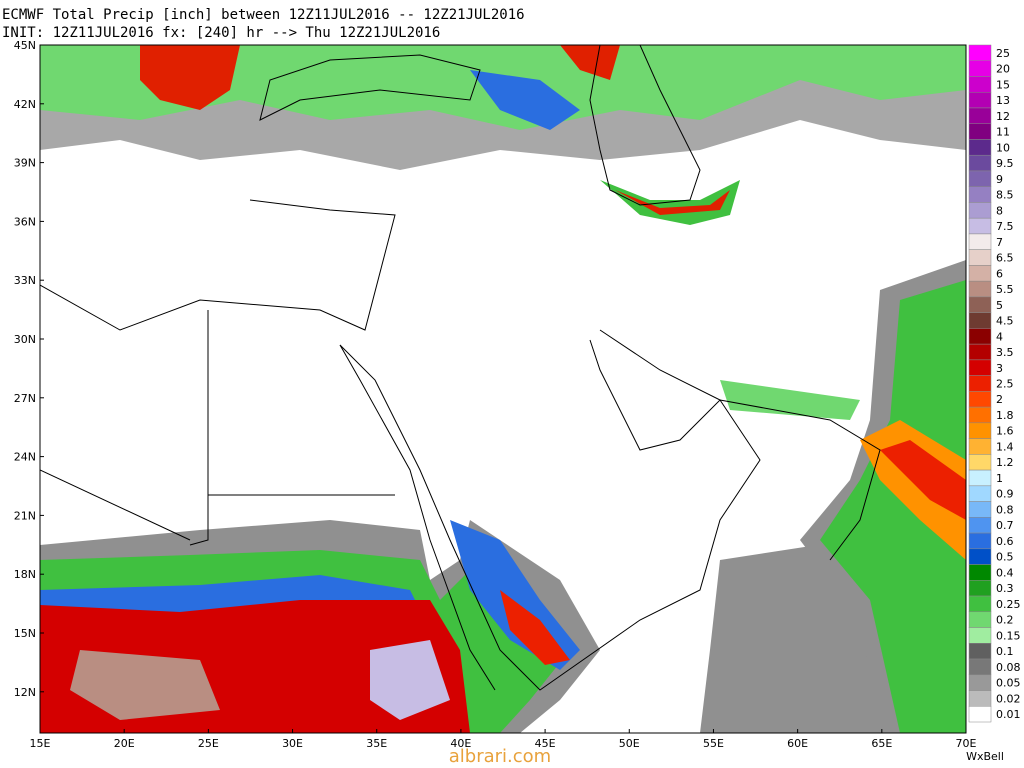 This screenshot has height=768, width=1024. Describe the element at coordinates (999, 305) in the screenshot. I see `colorbar-label: 5` at that location.